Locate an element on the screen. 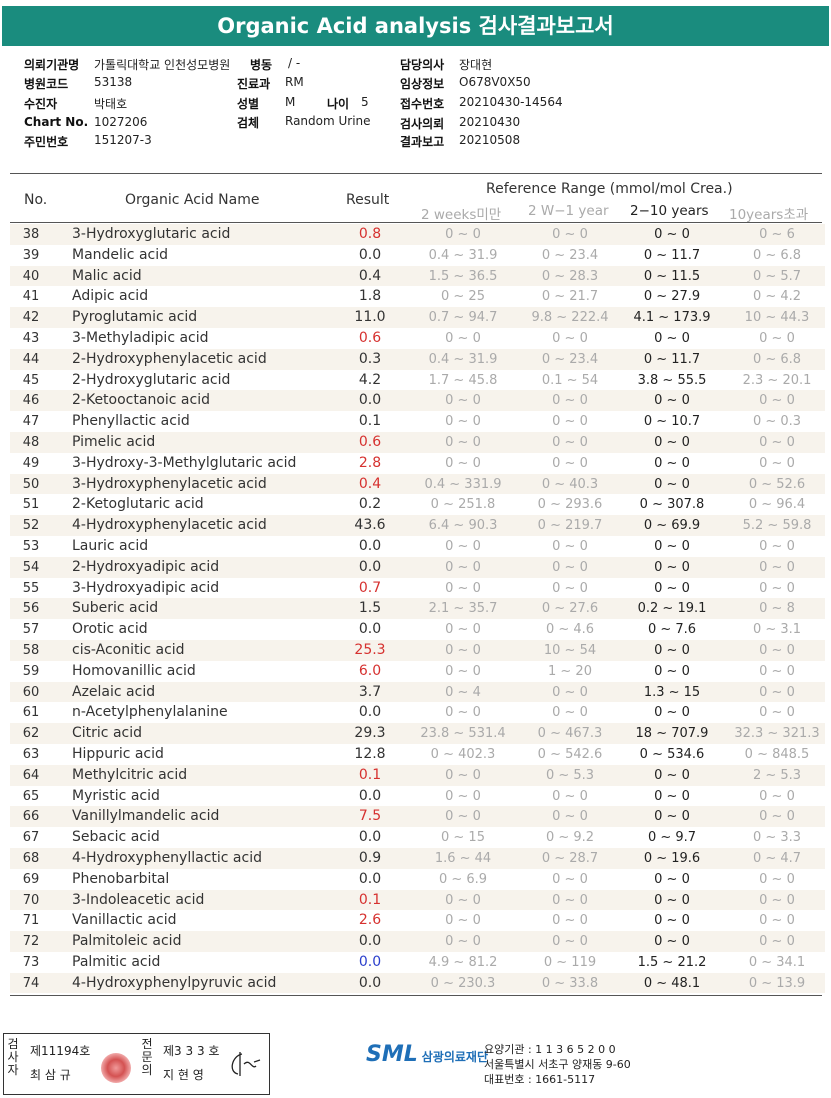 The width and height of the screenshot is (831, 1098). id-label: 주민번호 is located at coordinates (46, 142).